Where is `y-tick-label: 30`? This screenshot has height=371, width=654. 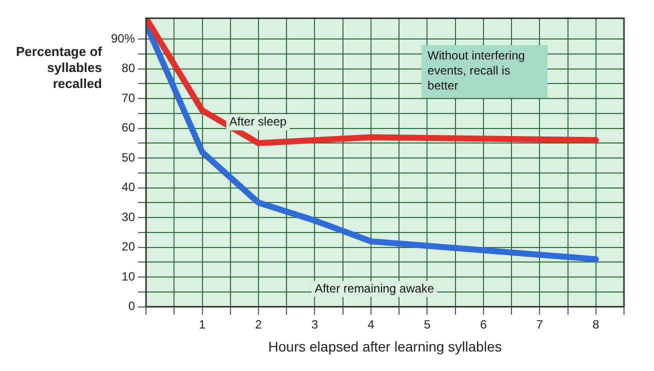 y-tick-label: 30 is located at coordinates (129, 217).